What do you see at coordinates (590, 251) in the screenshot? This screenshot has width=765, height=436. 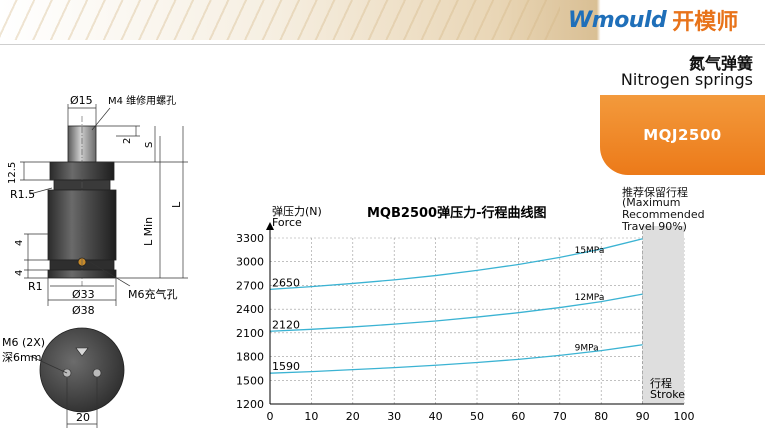 I see `series-label: 15MPa` at bounding box center [590, 251].